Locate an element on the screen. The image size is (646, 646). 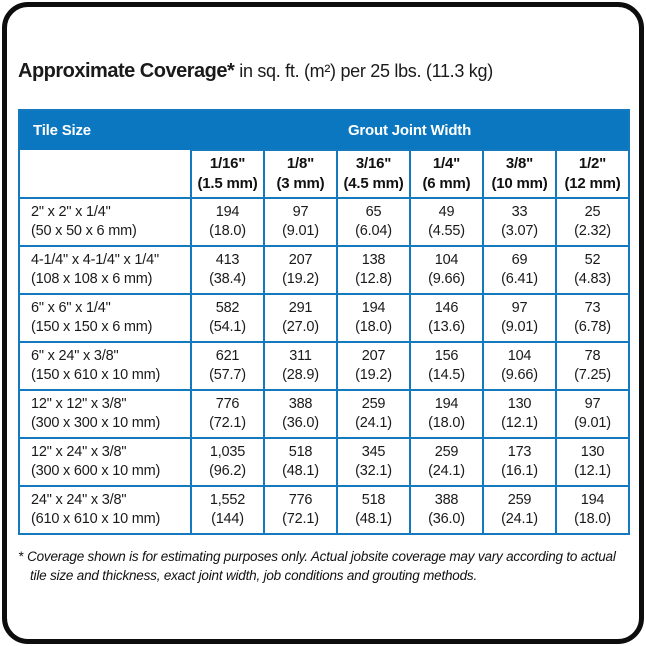
grout-width-label: 1/2" is located at coordinates (592, 163).